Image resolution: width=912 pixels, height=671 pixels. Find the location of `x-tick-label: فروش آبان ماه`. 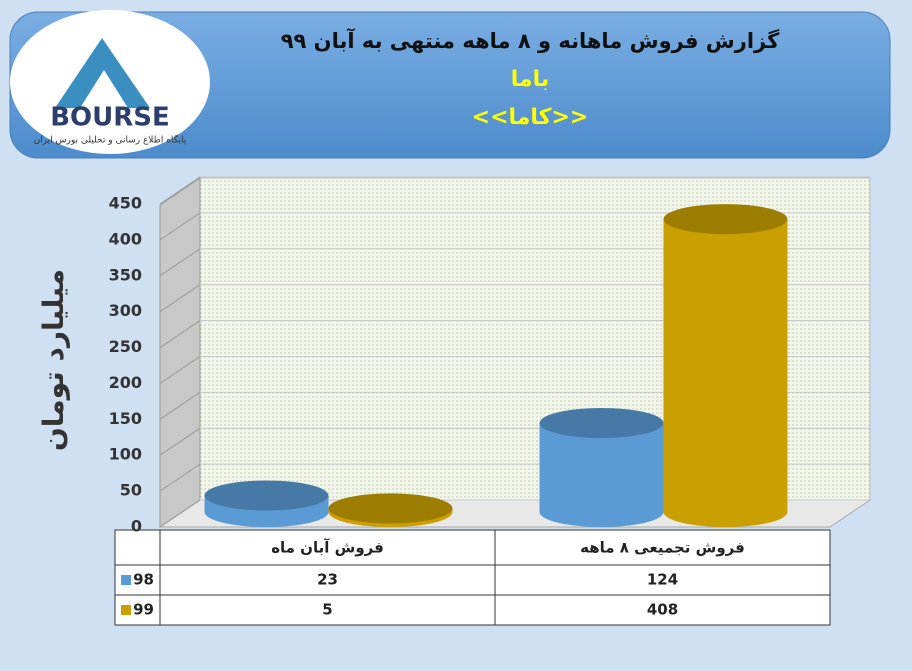

x-tick-label: فروش آبان ماه is located at coordinates (327, 548).